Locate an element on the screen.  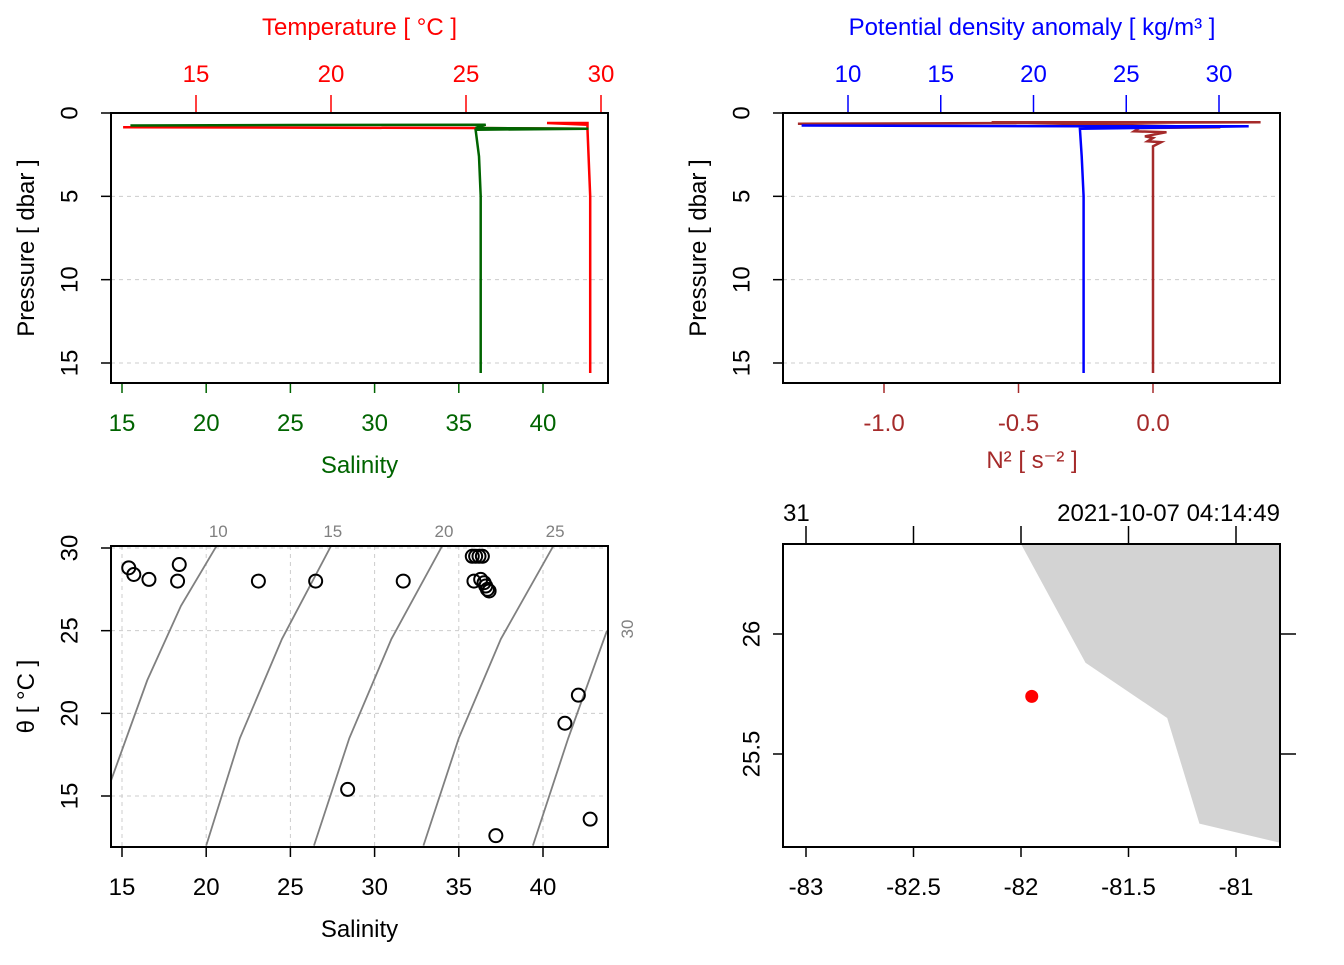
lon-tick-label: -82 is located at coordinates (1021, 887).